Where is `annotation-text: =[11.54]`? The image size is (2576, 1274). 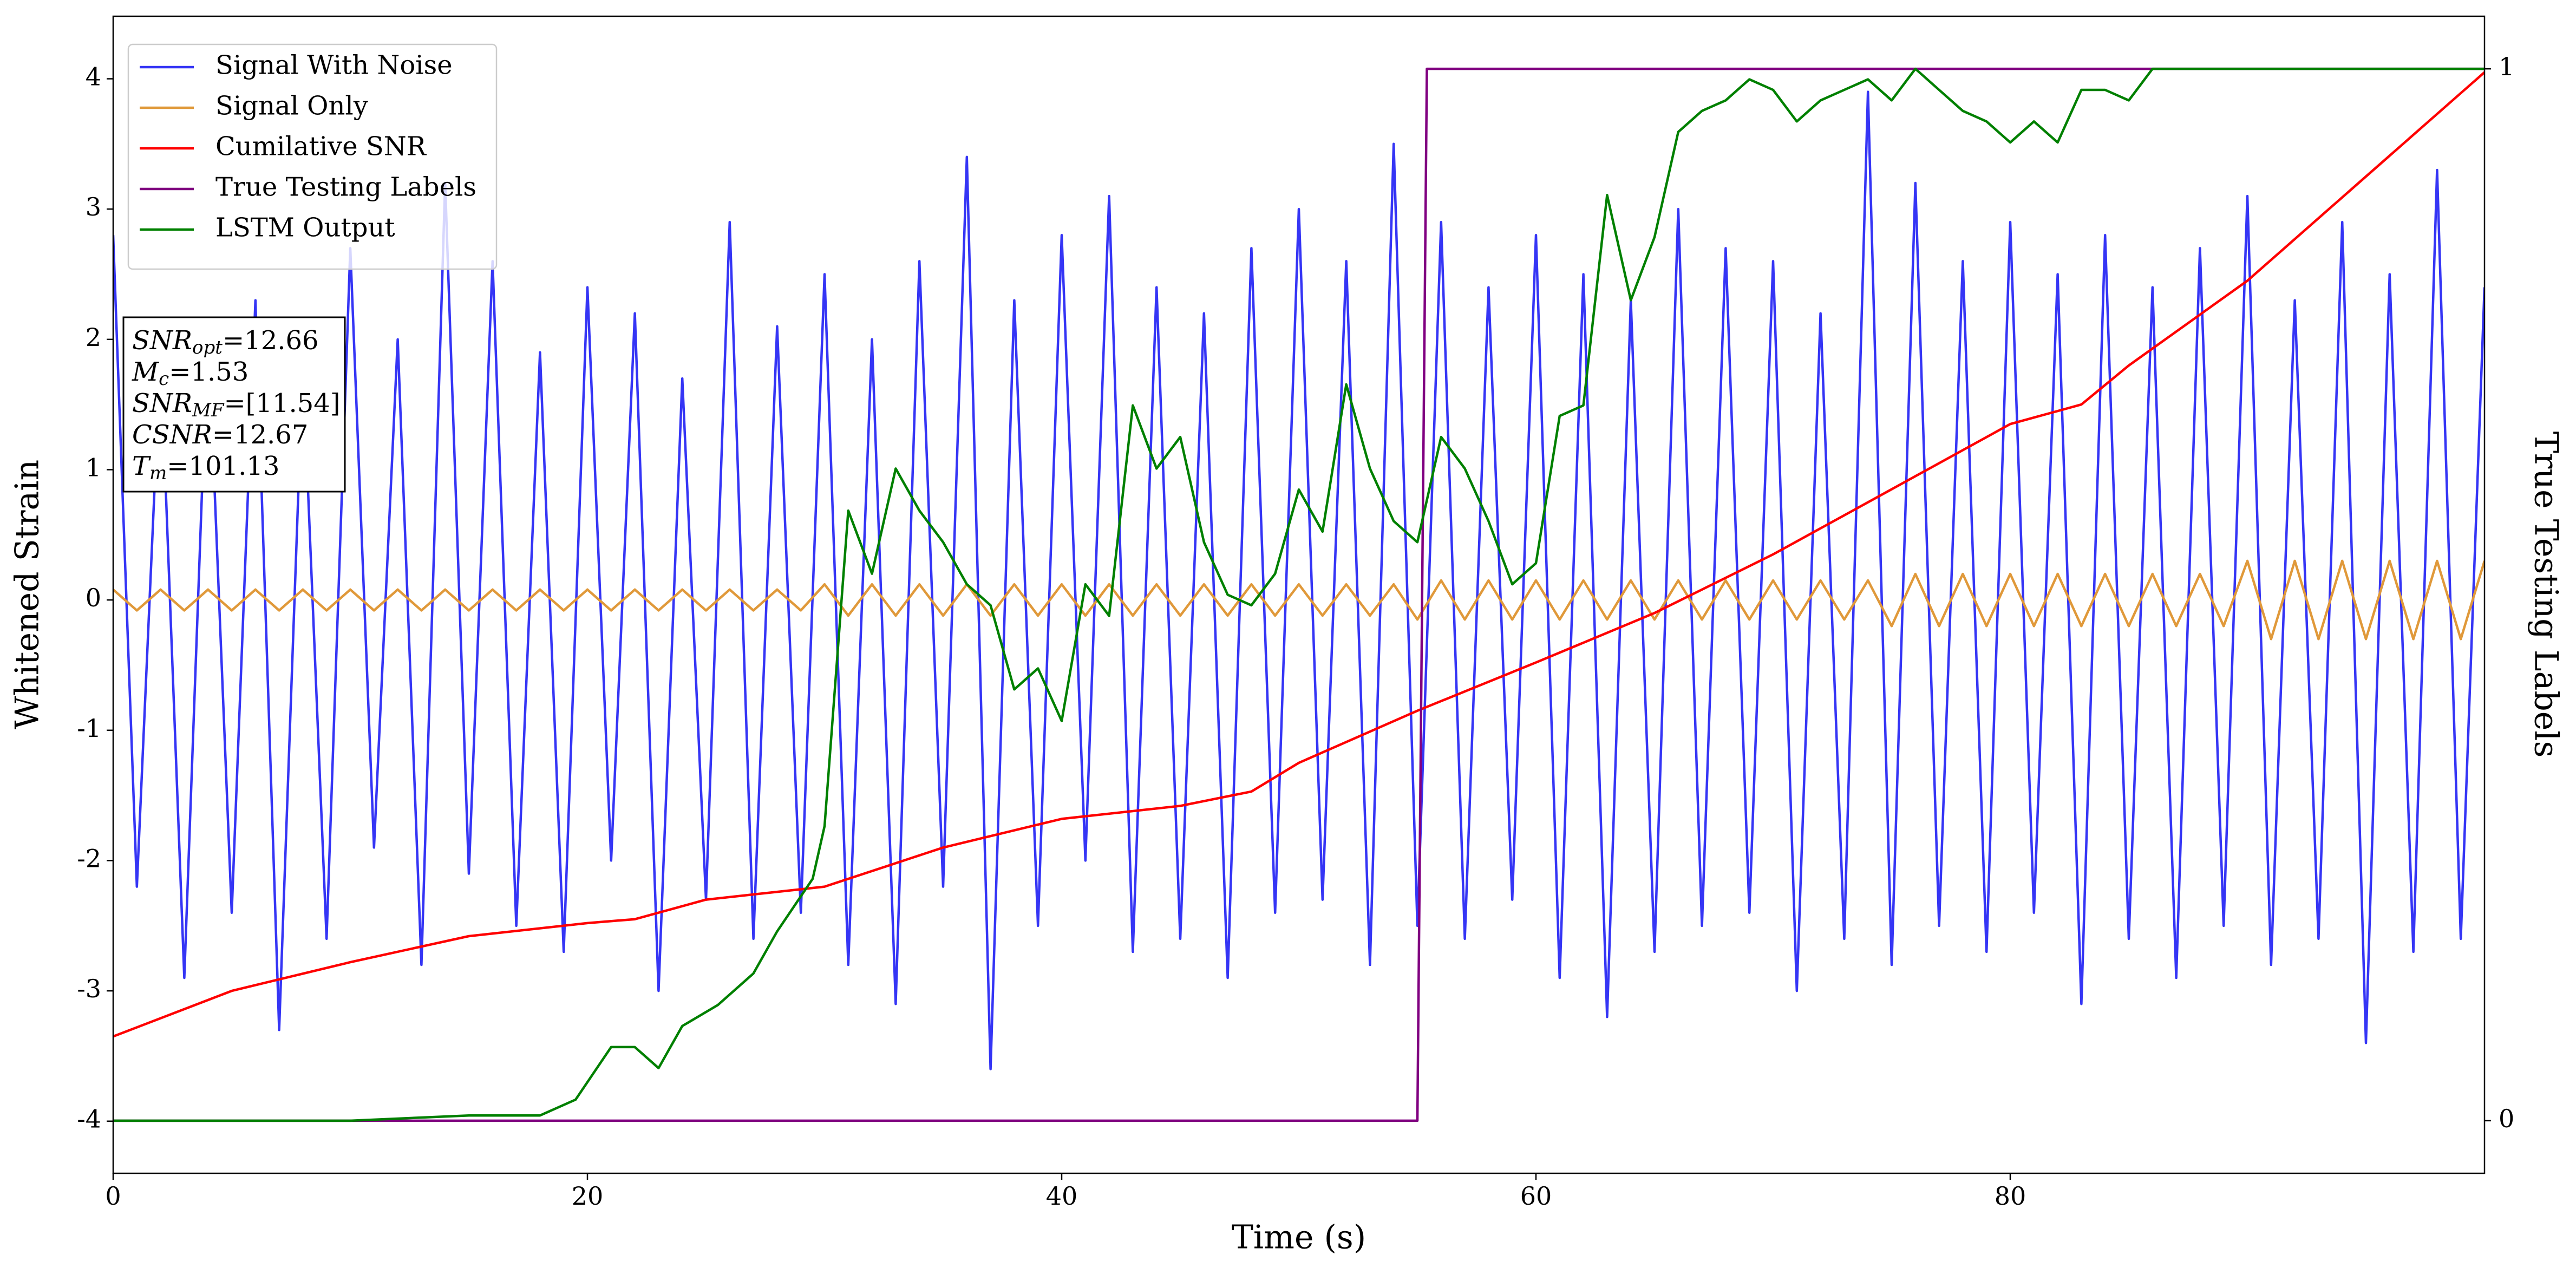
annotation-text: =[11.54] is located at coordinates (282, 403).